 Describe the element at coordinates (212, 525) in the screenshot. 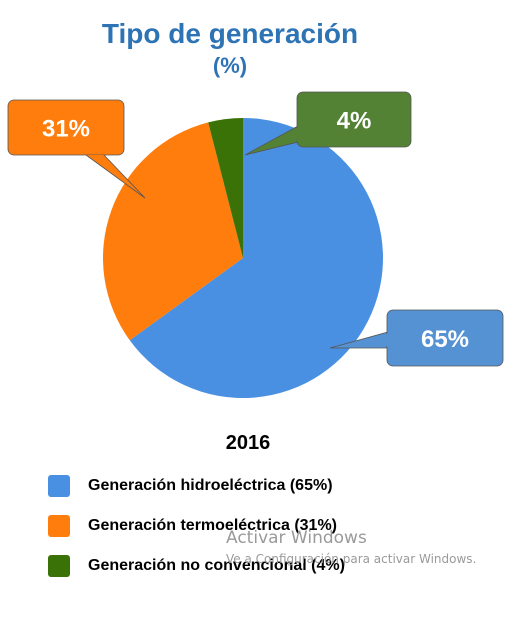

I see `legend-label-thermo: Generación termoeléctrica (31%)` at that location.